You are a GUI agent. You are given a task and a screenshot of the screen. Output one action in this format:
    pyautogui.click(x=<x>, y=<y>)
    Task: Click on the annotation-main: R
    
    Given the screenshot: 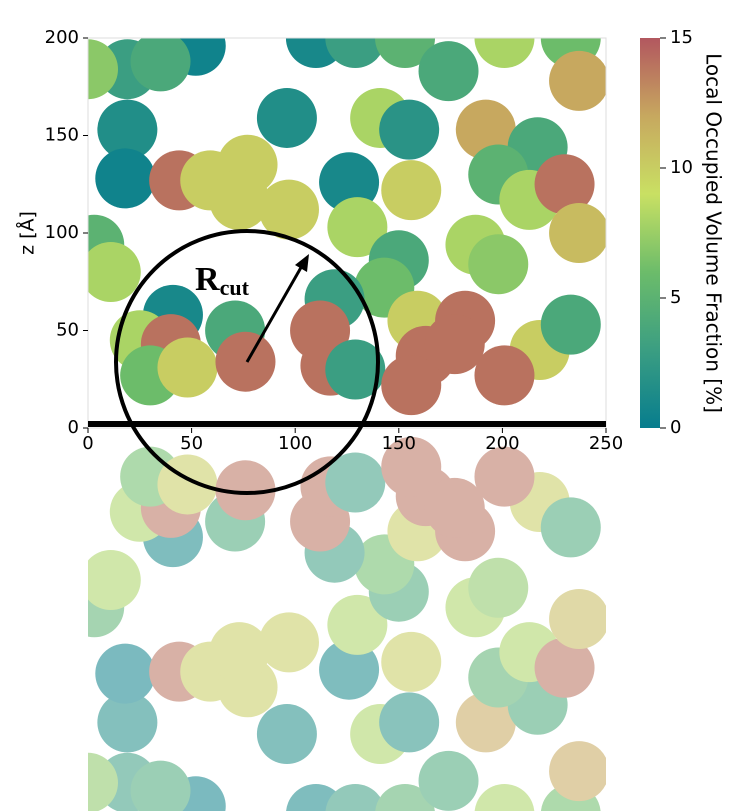 What is the action you would take?
    pyautogui.click(x=207, y=279)
    